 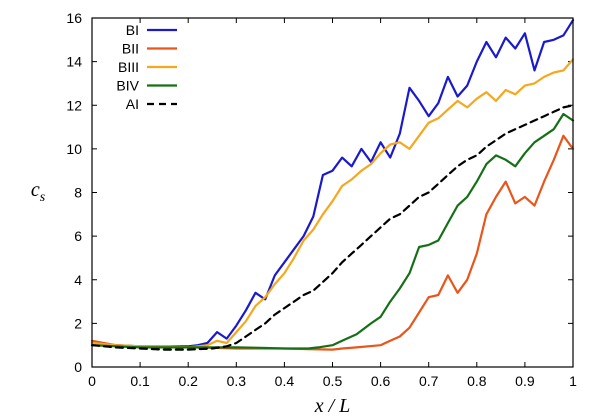 I want to click on x-tick-label: 0.1, so click(x=140, y=381).